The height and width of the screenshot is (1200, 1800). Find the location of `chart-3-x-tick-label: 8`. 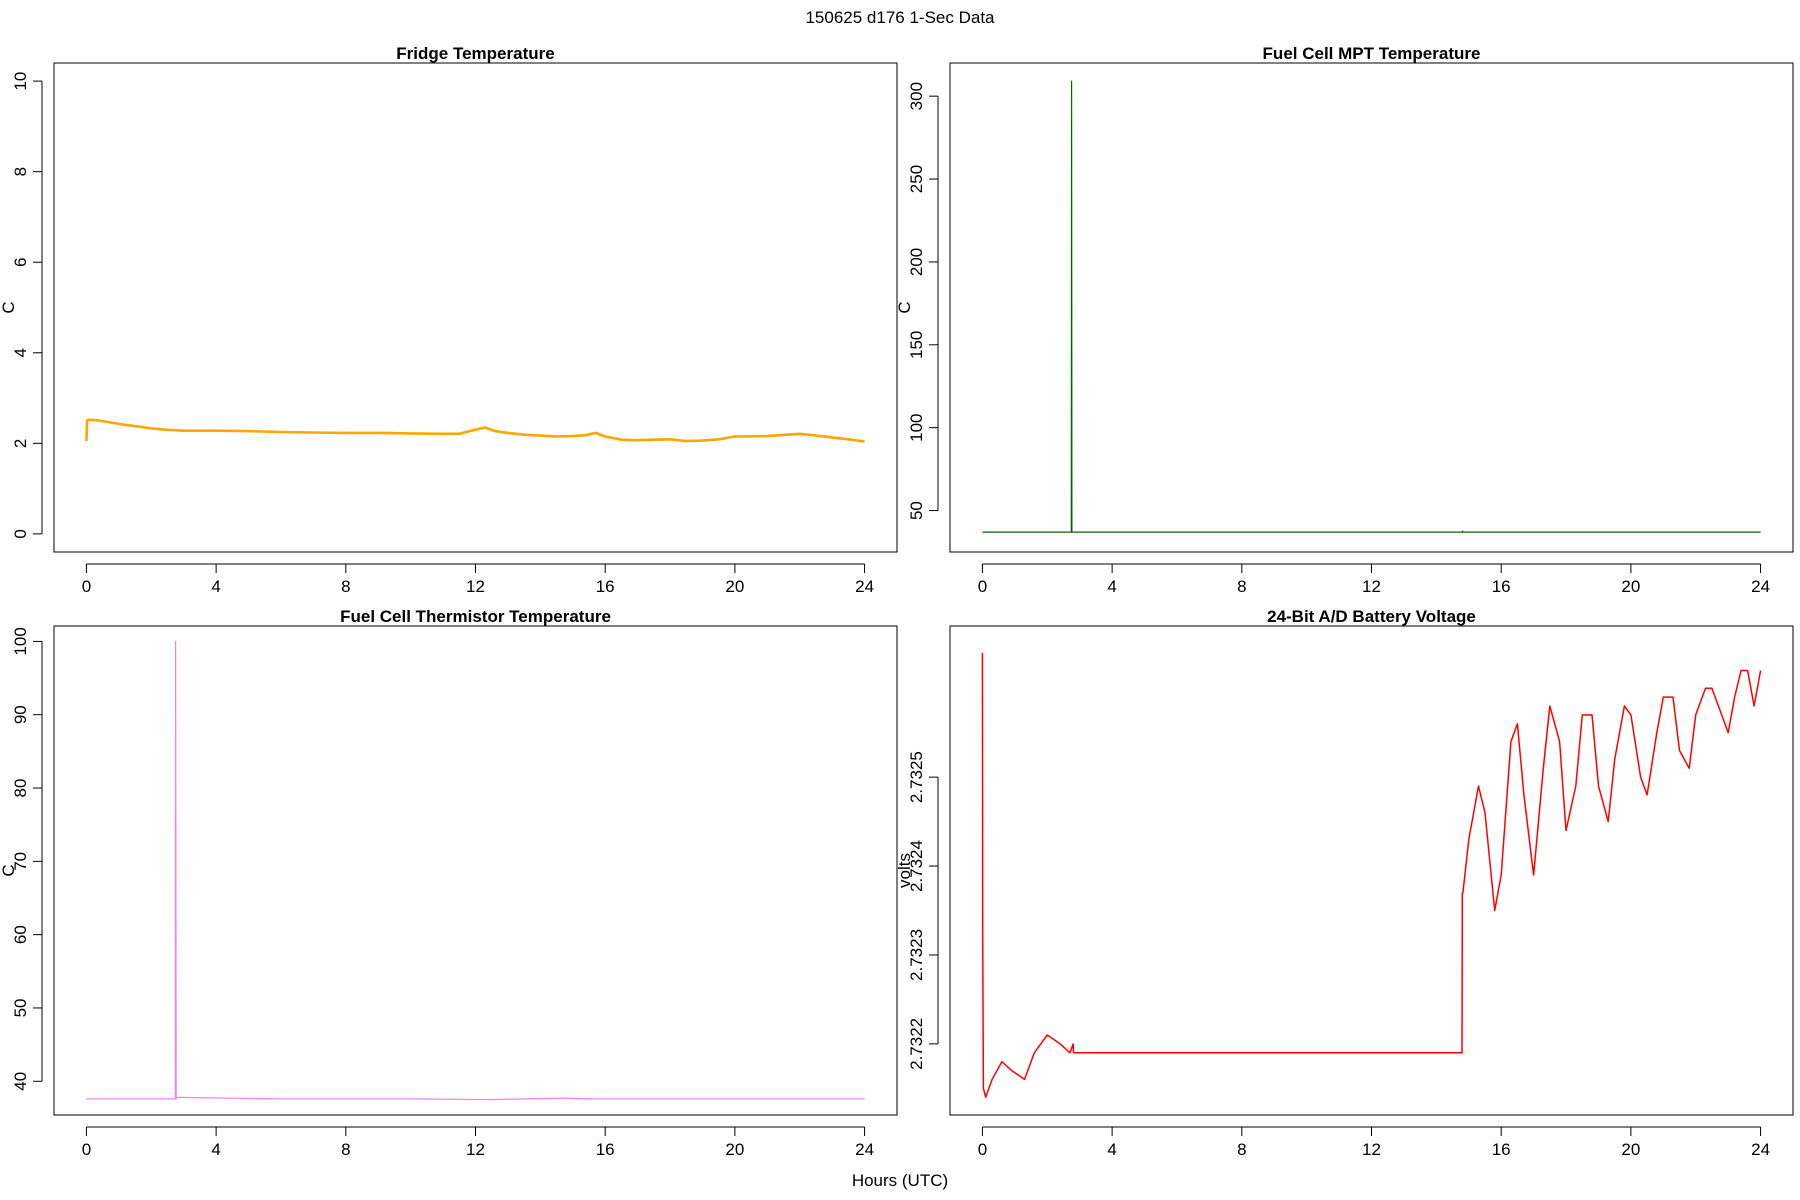

chart-3-x-tick-label: 8 is located at coordinates (1241, 1149).